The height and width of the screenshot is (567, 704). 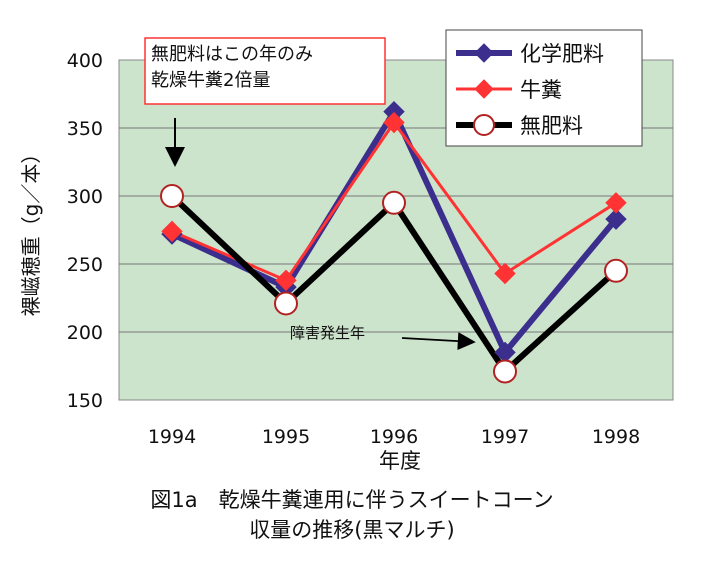 What do you see at coordinates (85, 197) in the screenshot?
I see `y-tick-label: 300` at bounding box center [85, 197].